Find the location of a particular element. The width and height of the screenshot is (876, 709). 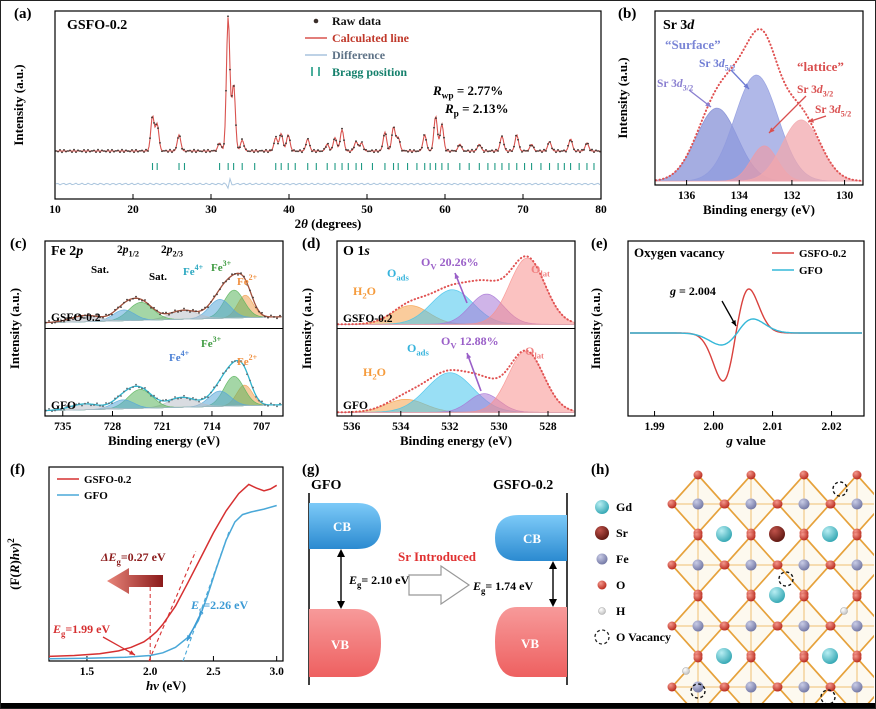

x-tick-label: 130 is located at coordinates (845, 196).